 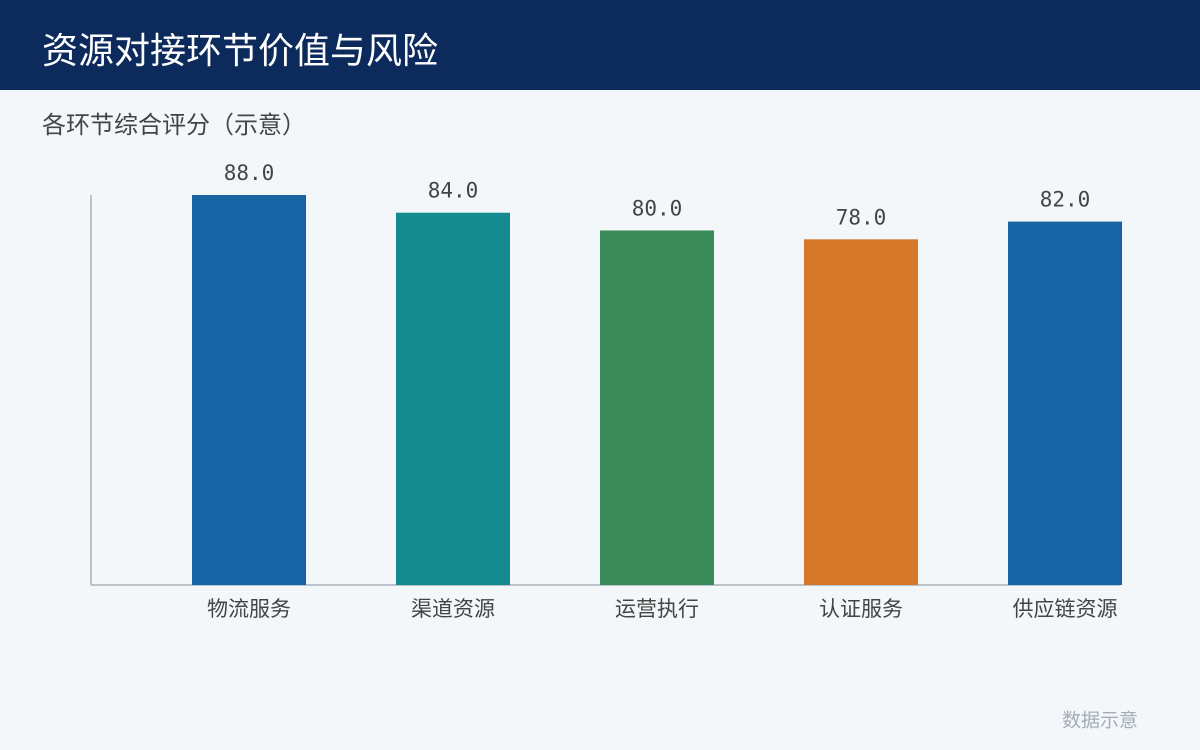 What do you see at coordinates (174, 125) in the screenshot?
I see `chart-title: 各环节综合评分（示意）` at bounding box center [174, 125].